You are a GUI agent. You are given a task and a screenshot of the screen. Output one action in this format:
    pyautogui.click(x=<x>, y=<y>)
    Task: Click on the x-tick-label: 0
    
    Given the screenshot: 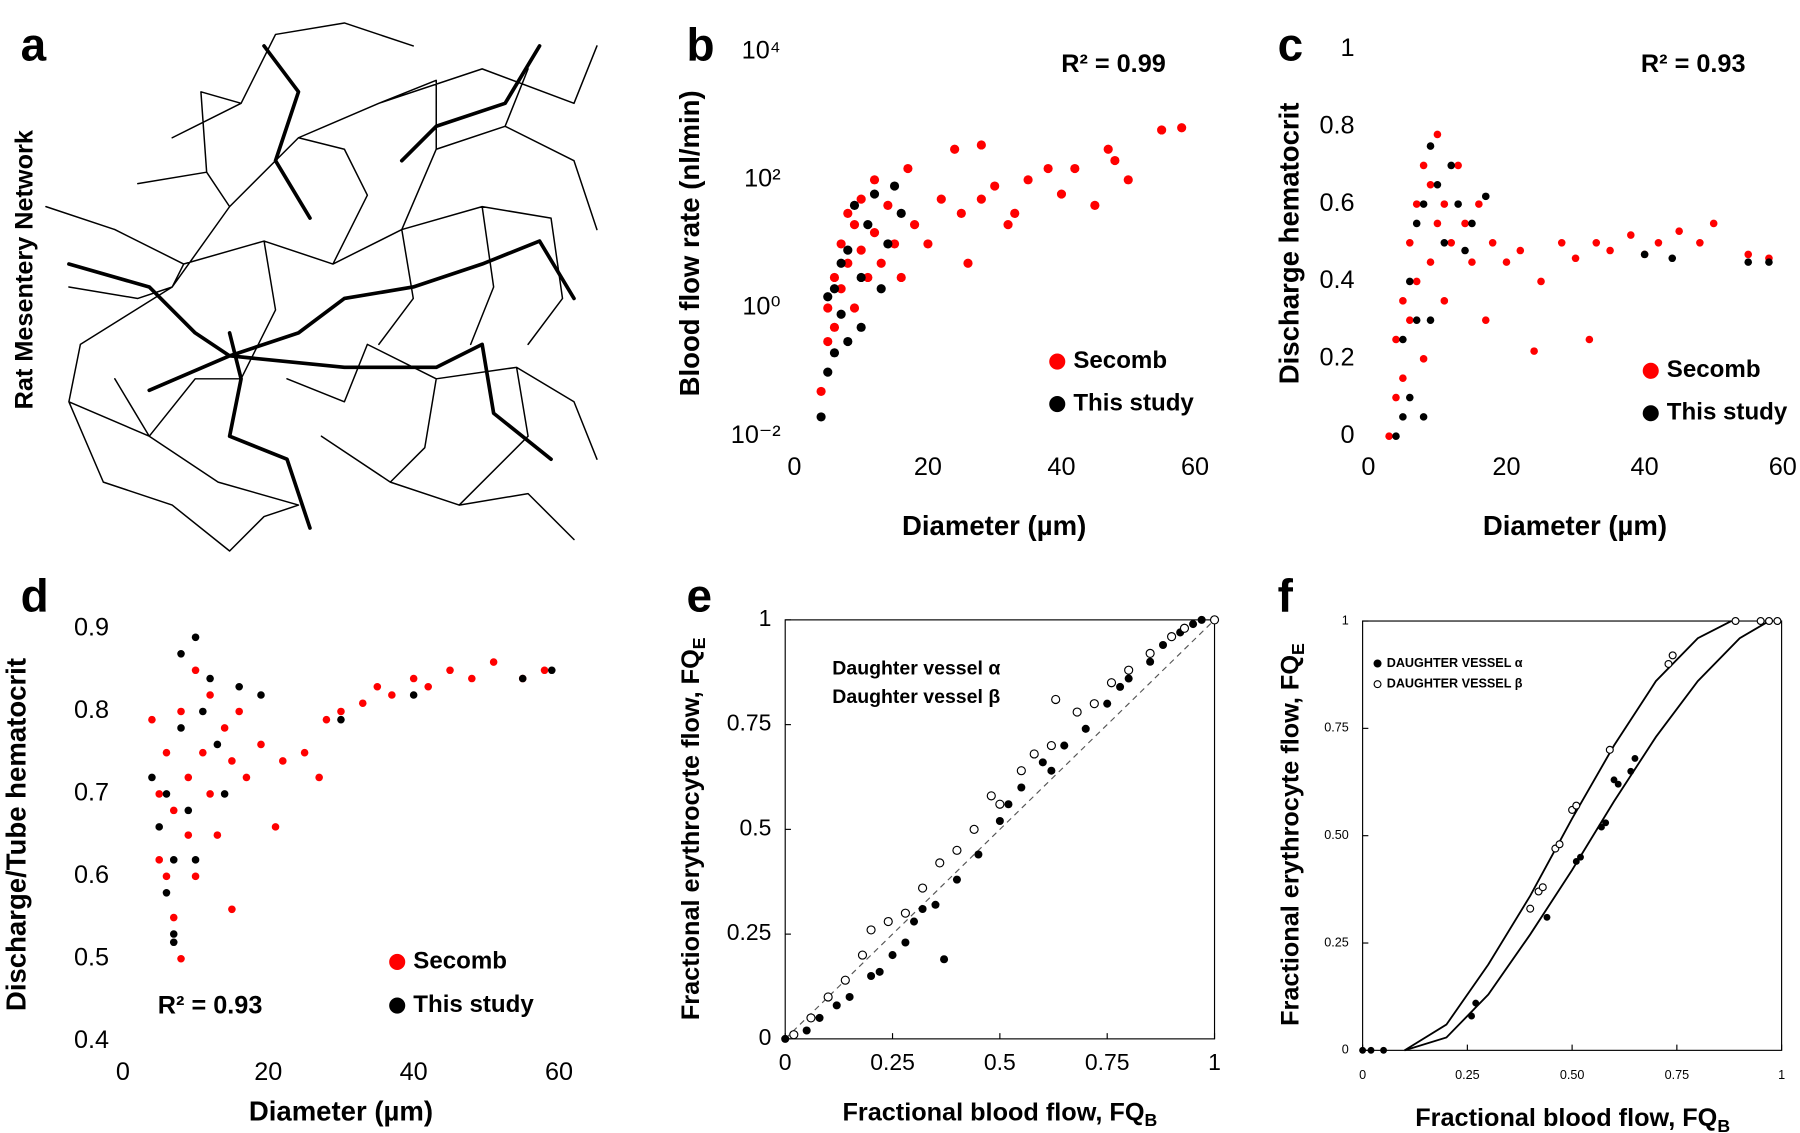 What is the action you would take?
    pyautogui.click(x=785, y=1062)
    